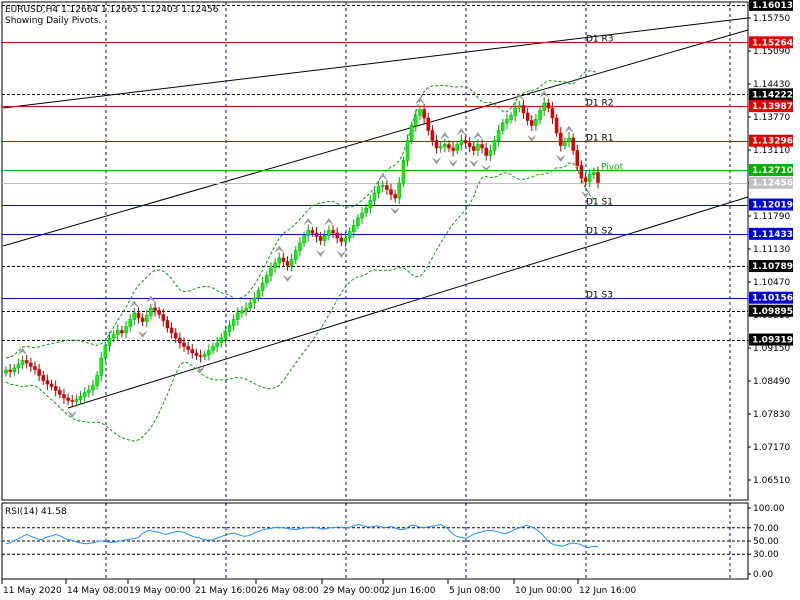 Image resolution: width=800 pixels, height=600 pixels. I want to click on current-price-tag-text: 1.12456, so click(772, 184).